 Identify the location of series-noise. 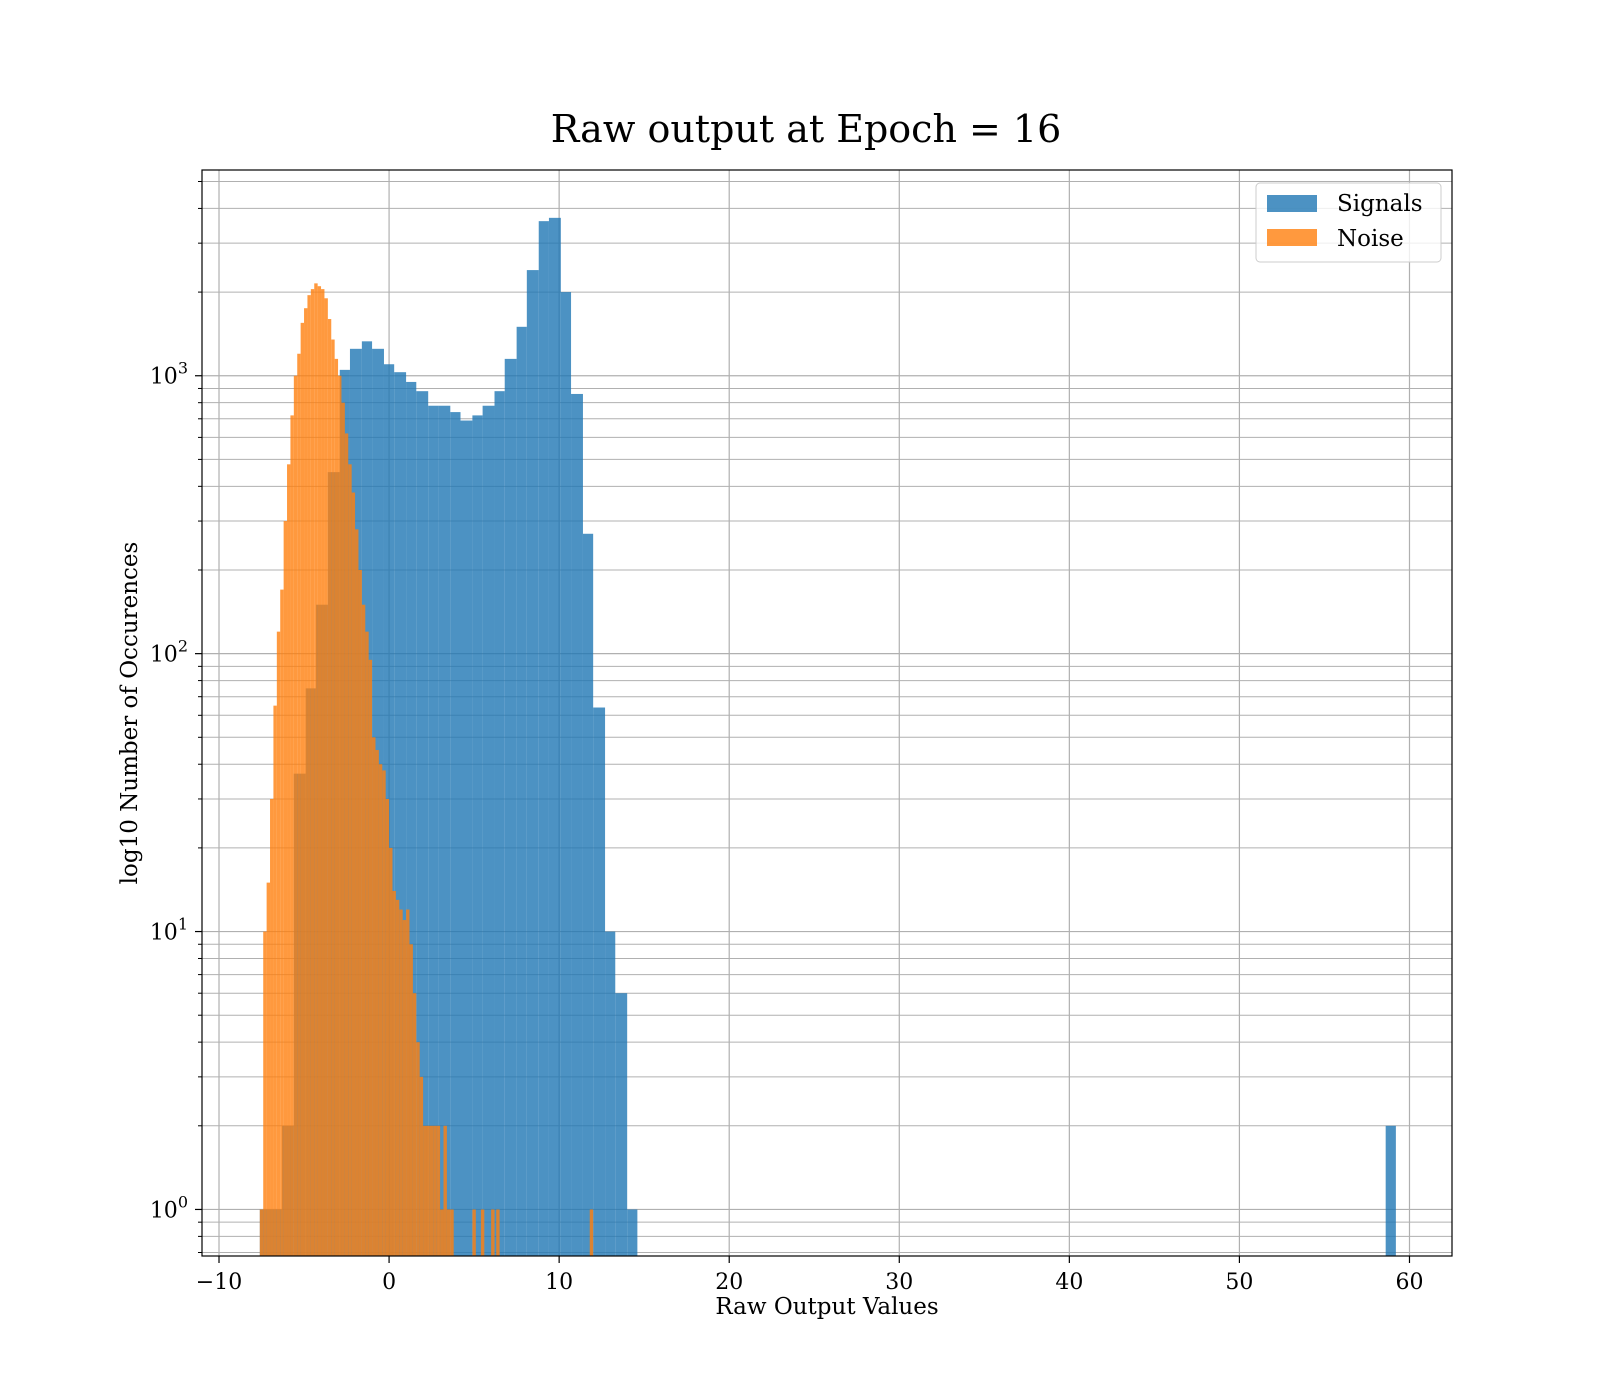
(426, 770).